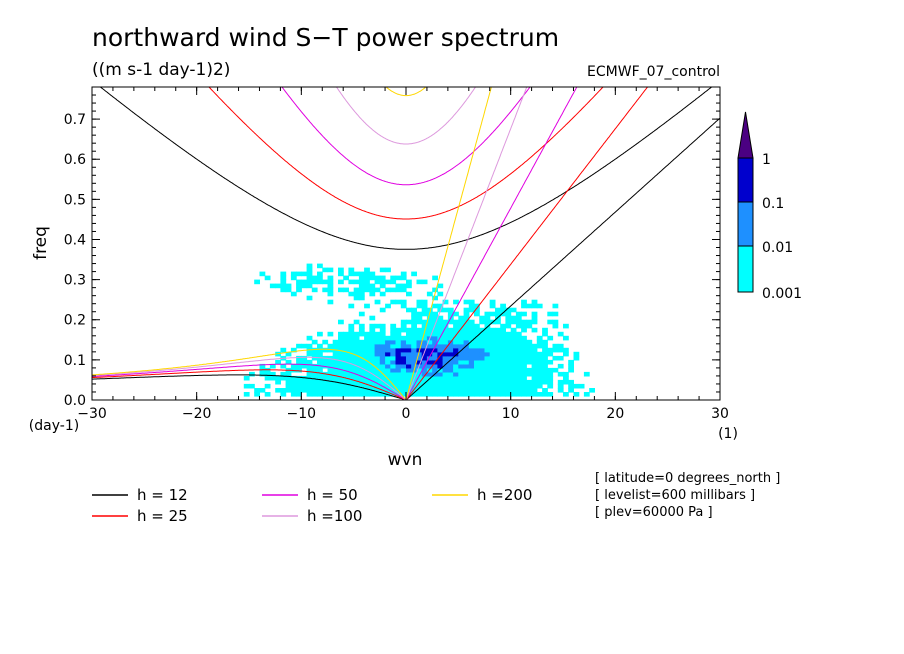 The image size is (904, 654). I want to click on x-axis-label: wvn, so click(405, 460).